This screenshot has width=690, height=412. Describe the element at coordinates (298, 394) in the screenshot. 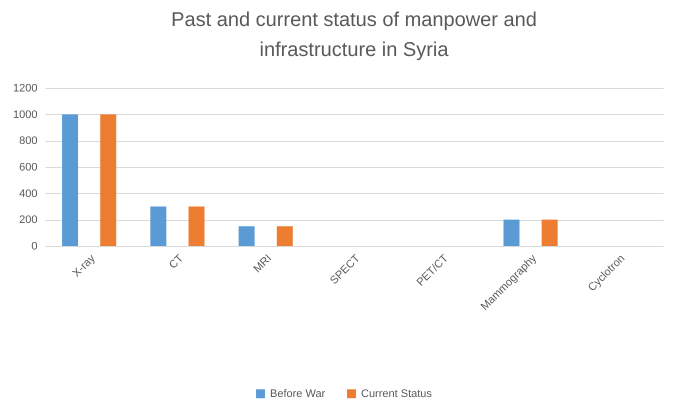

I see `legend-label: Before War` at that location.